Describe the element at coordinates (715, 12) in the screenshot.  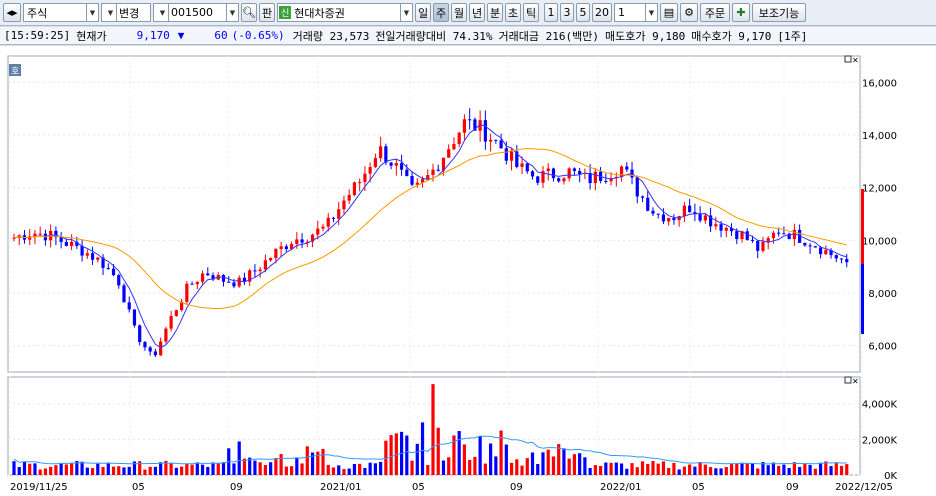
I see `order-button: 주문` at that location.